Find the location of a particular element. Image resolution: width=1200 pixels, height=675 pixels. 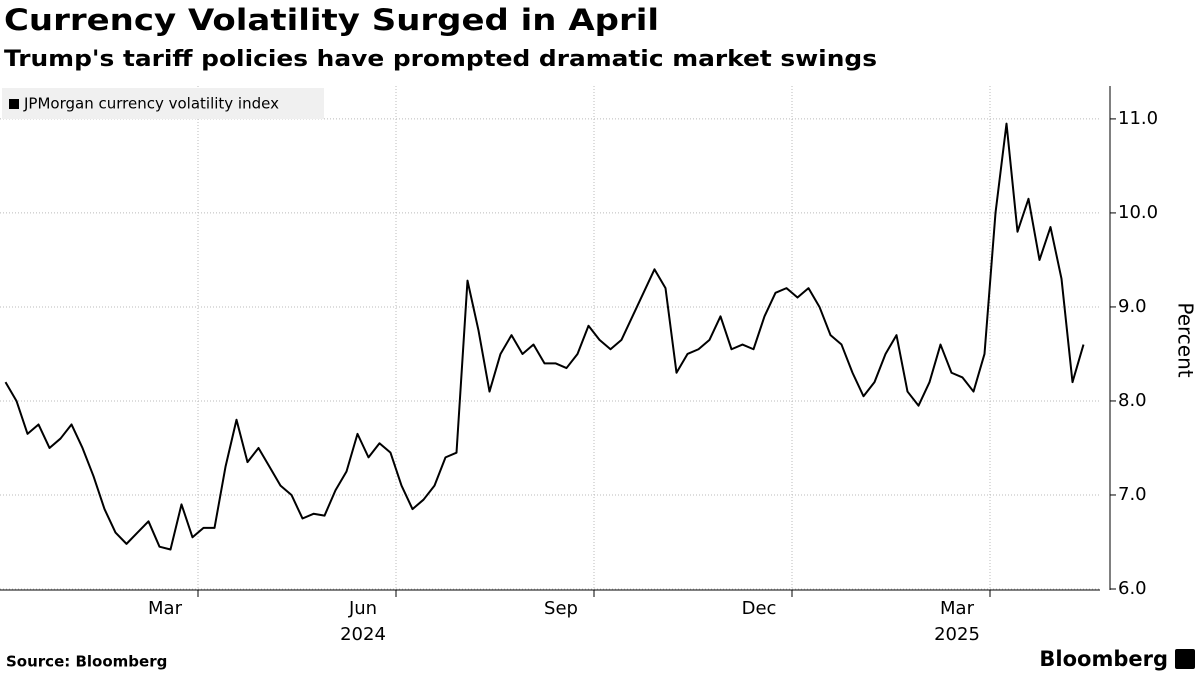

y-tick-label: 7.0 is located at coordinates (1132, 494).